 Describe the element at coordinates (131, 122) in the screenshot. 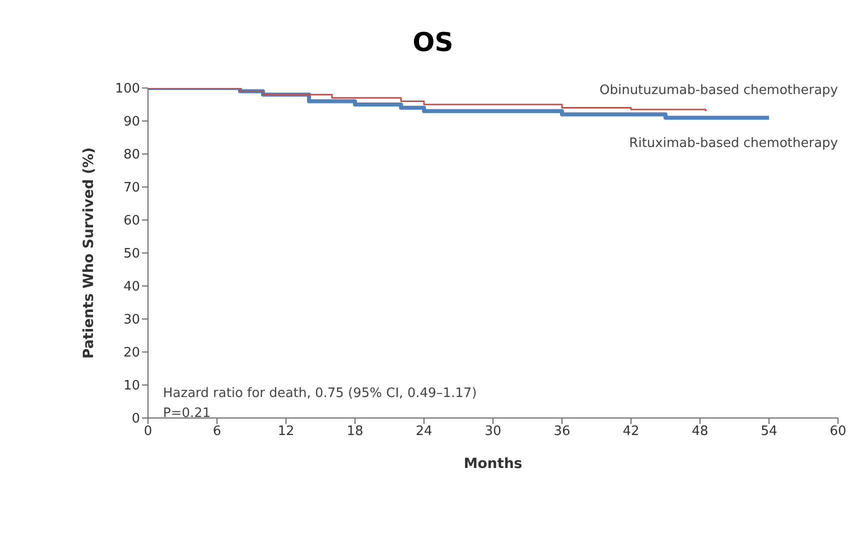

I see `y-tick-label: 90` at that location.